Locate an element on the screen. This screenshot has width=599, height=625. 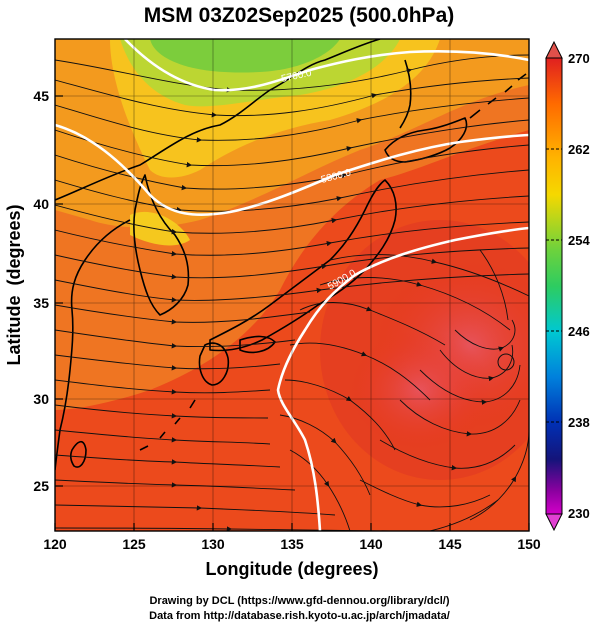
x-tick-label: 150 is located at coordinates (529, 544).